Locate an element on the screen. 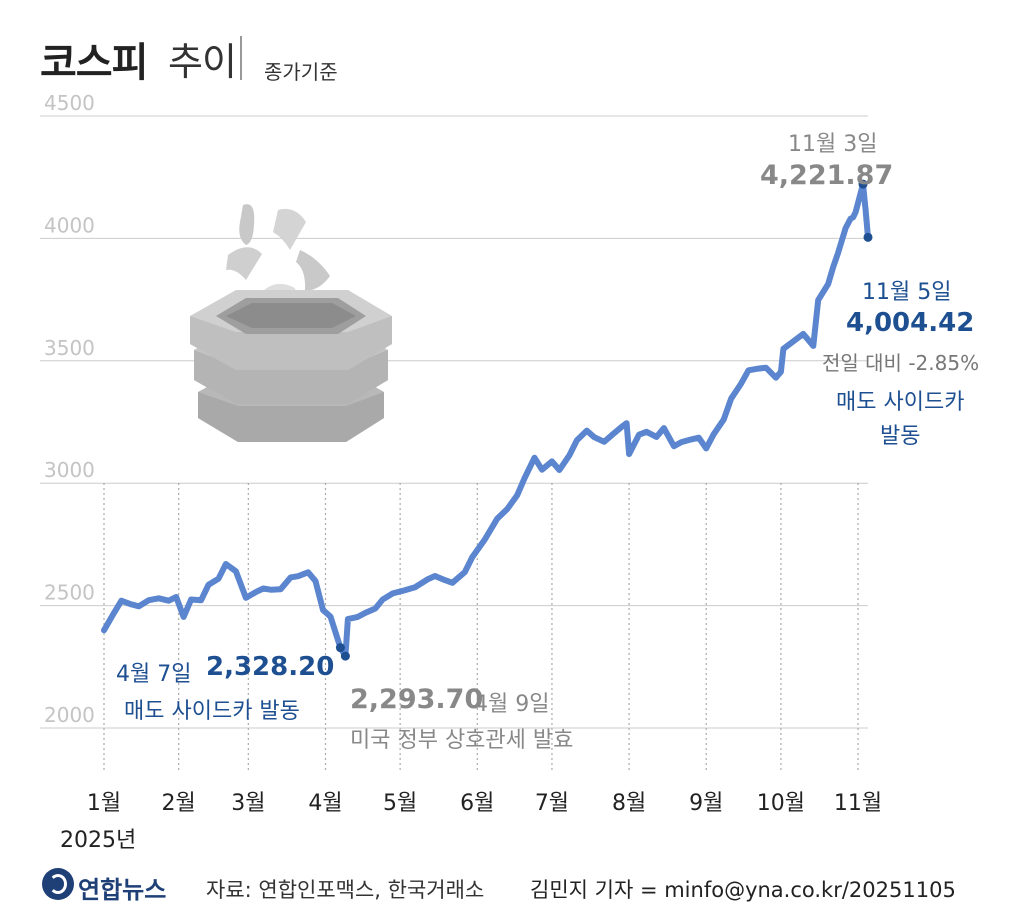 The image size is (1013, 924). falling-stacked-boxes-icon is located at coordinates (291, 323).